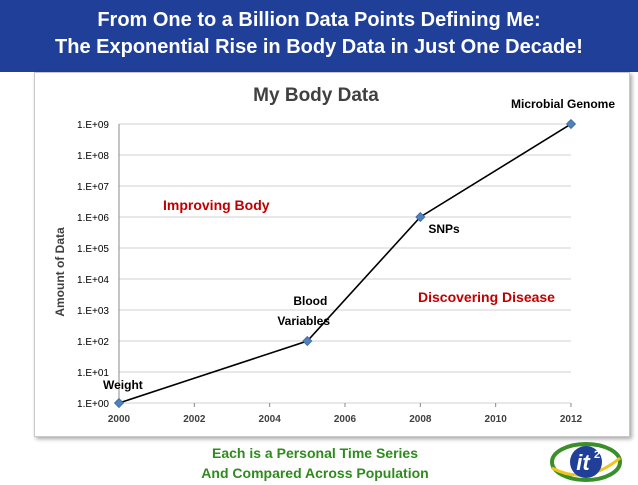  I want to click on logo-text: it, so click(583, 462).